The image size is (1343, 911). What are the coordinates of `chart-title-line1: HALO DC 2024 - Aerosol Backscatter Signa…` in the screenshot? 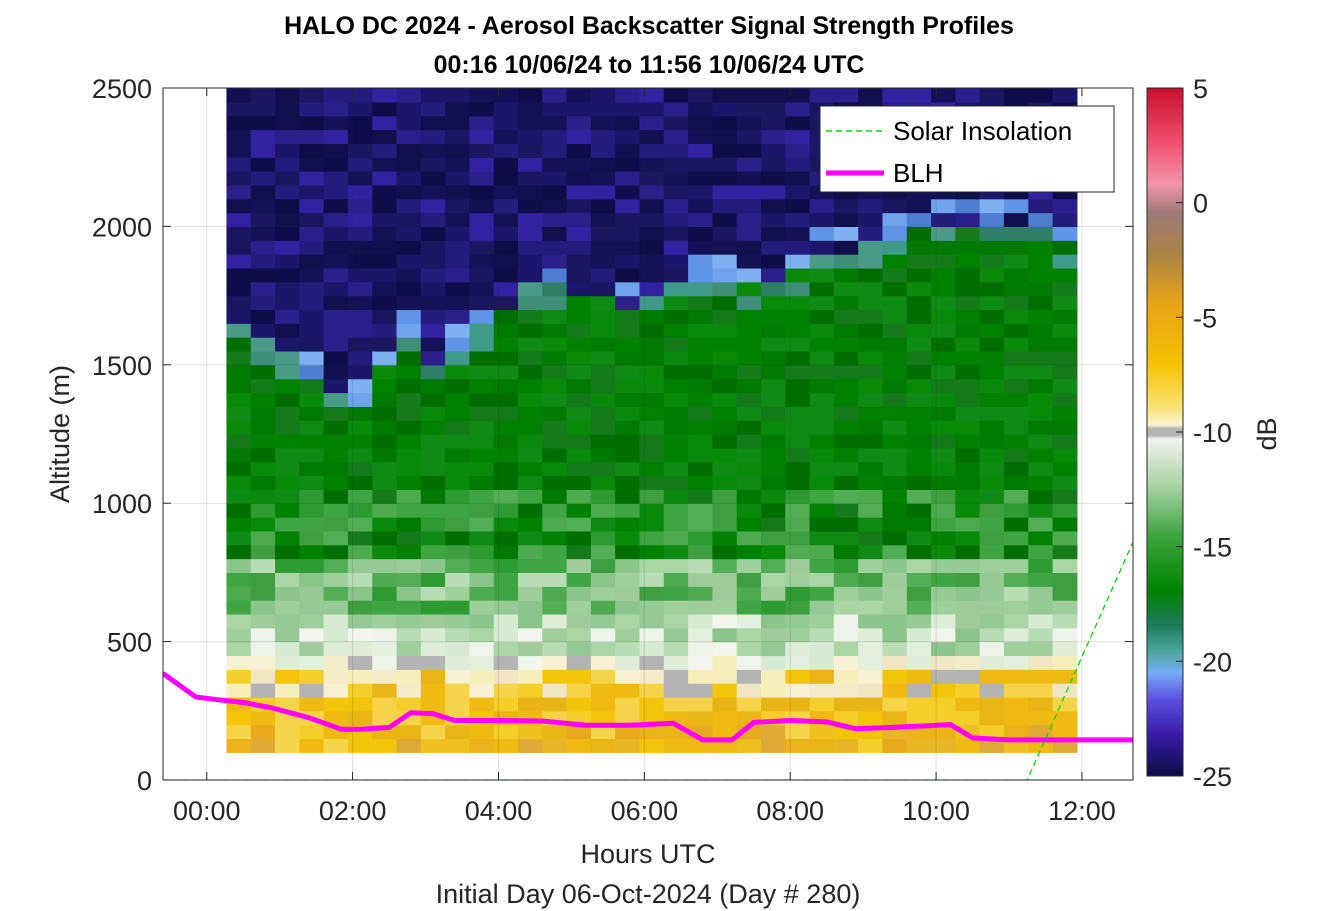 It's located at (649, 26).